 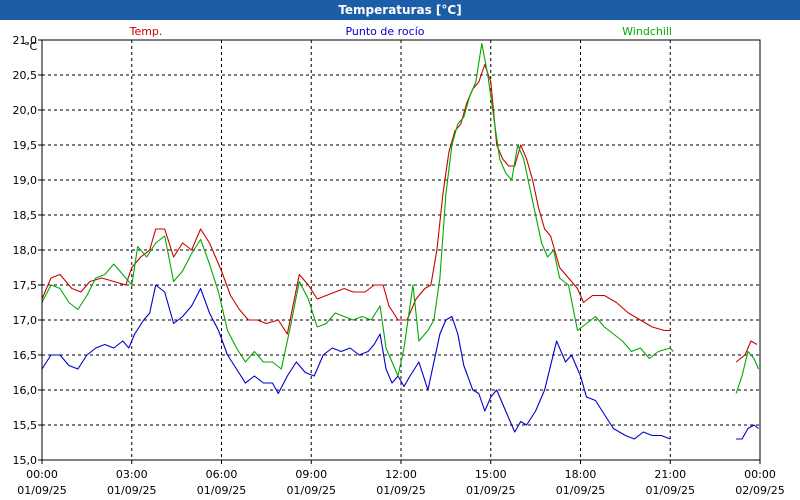 What do you see at coordinates (25, 355) in the screenshot?
I see `y-tick-label: 16,5` at bounding box center [25, 355].